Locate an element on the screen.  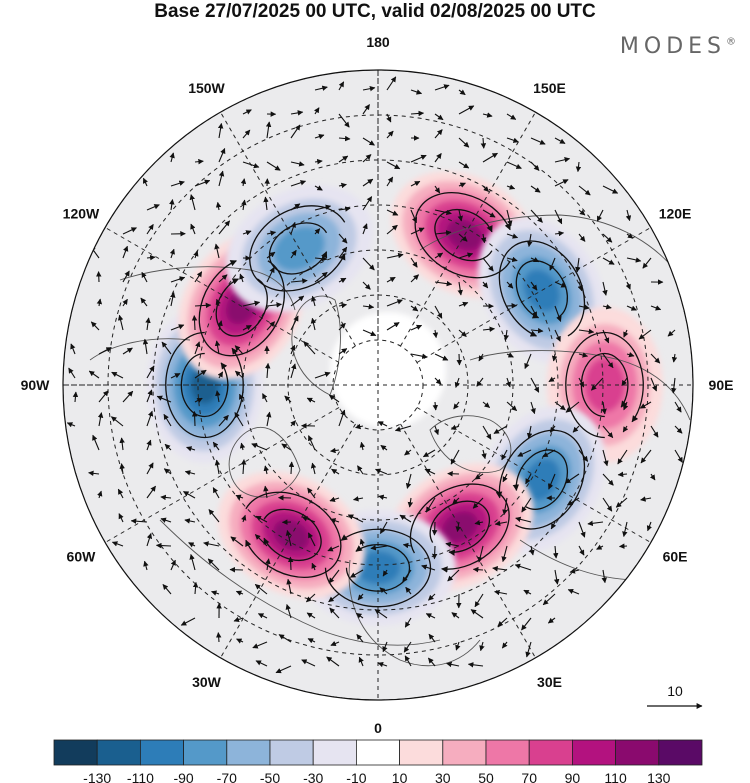
colorbar-tick-label: -110 is located at coordinates (140, 776).